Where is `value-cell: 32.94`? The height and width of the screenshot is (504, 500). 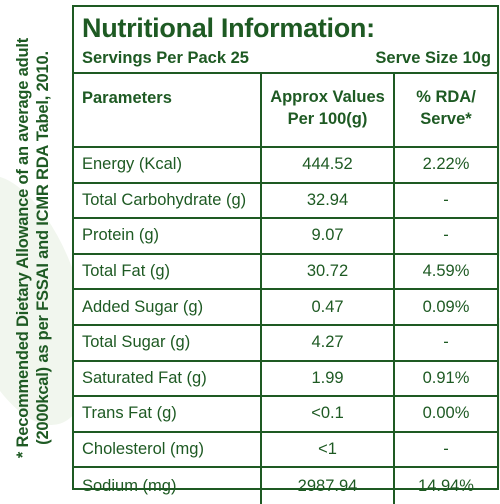 value-cell: 32.94 is located at coordinates (328, 200).